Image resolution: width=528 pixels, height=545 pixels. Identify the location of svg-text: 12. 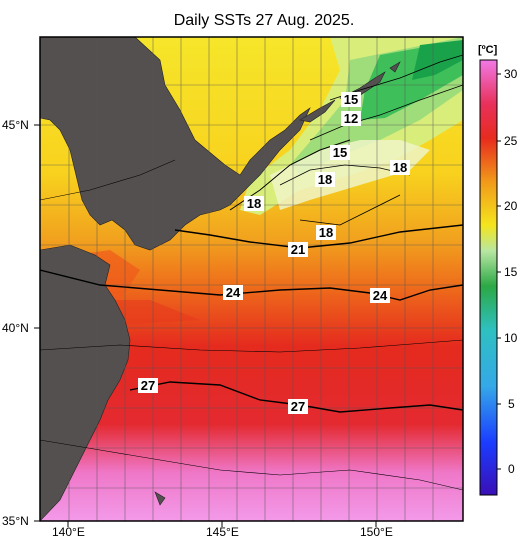
(351, 118).